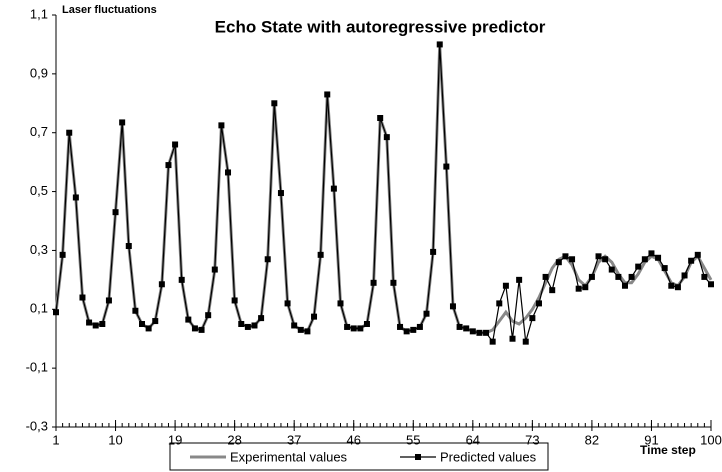 This screenshot has height=472, width=722. I want to click on x-tick-label: 37, so click(294, 439).